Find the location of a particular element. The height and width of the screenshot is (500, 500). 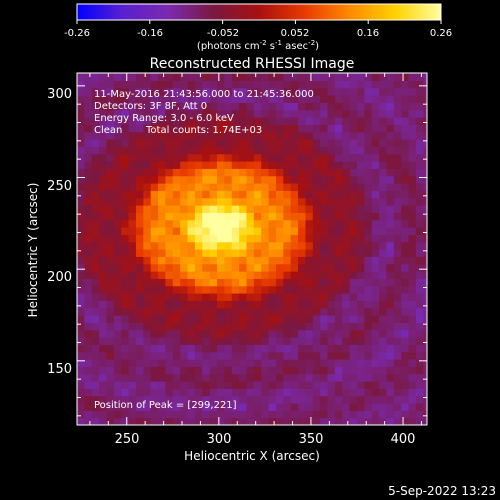

colorbar-strip is located at coordinates (259, 12).